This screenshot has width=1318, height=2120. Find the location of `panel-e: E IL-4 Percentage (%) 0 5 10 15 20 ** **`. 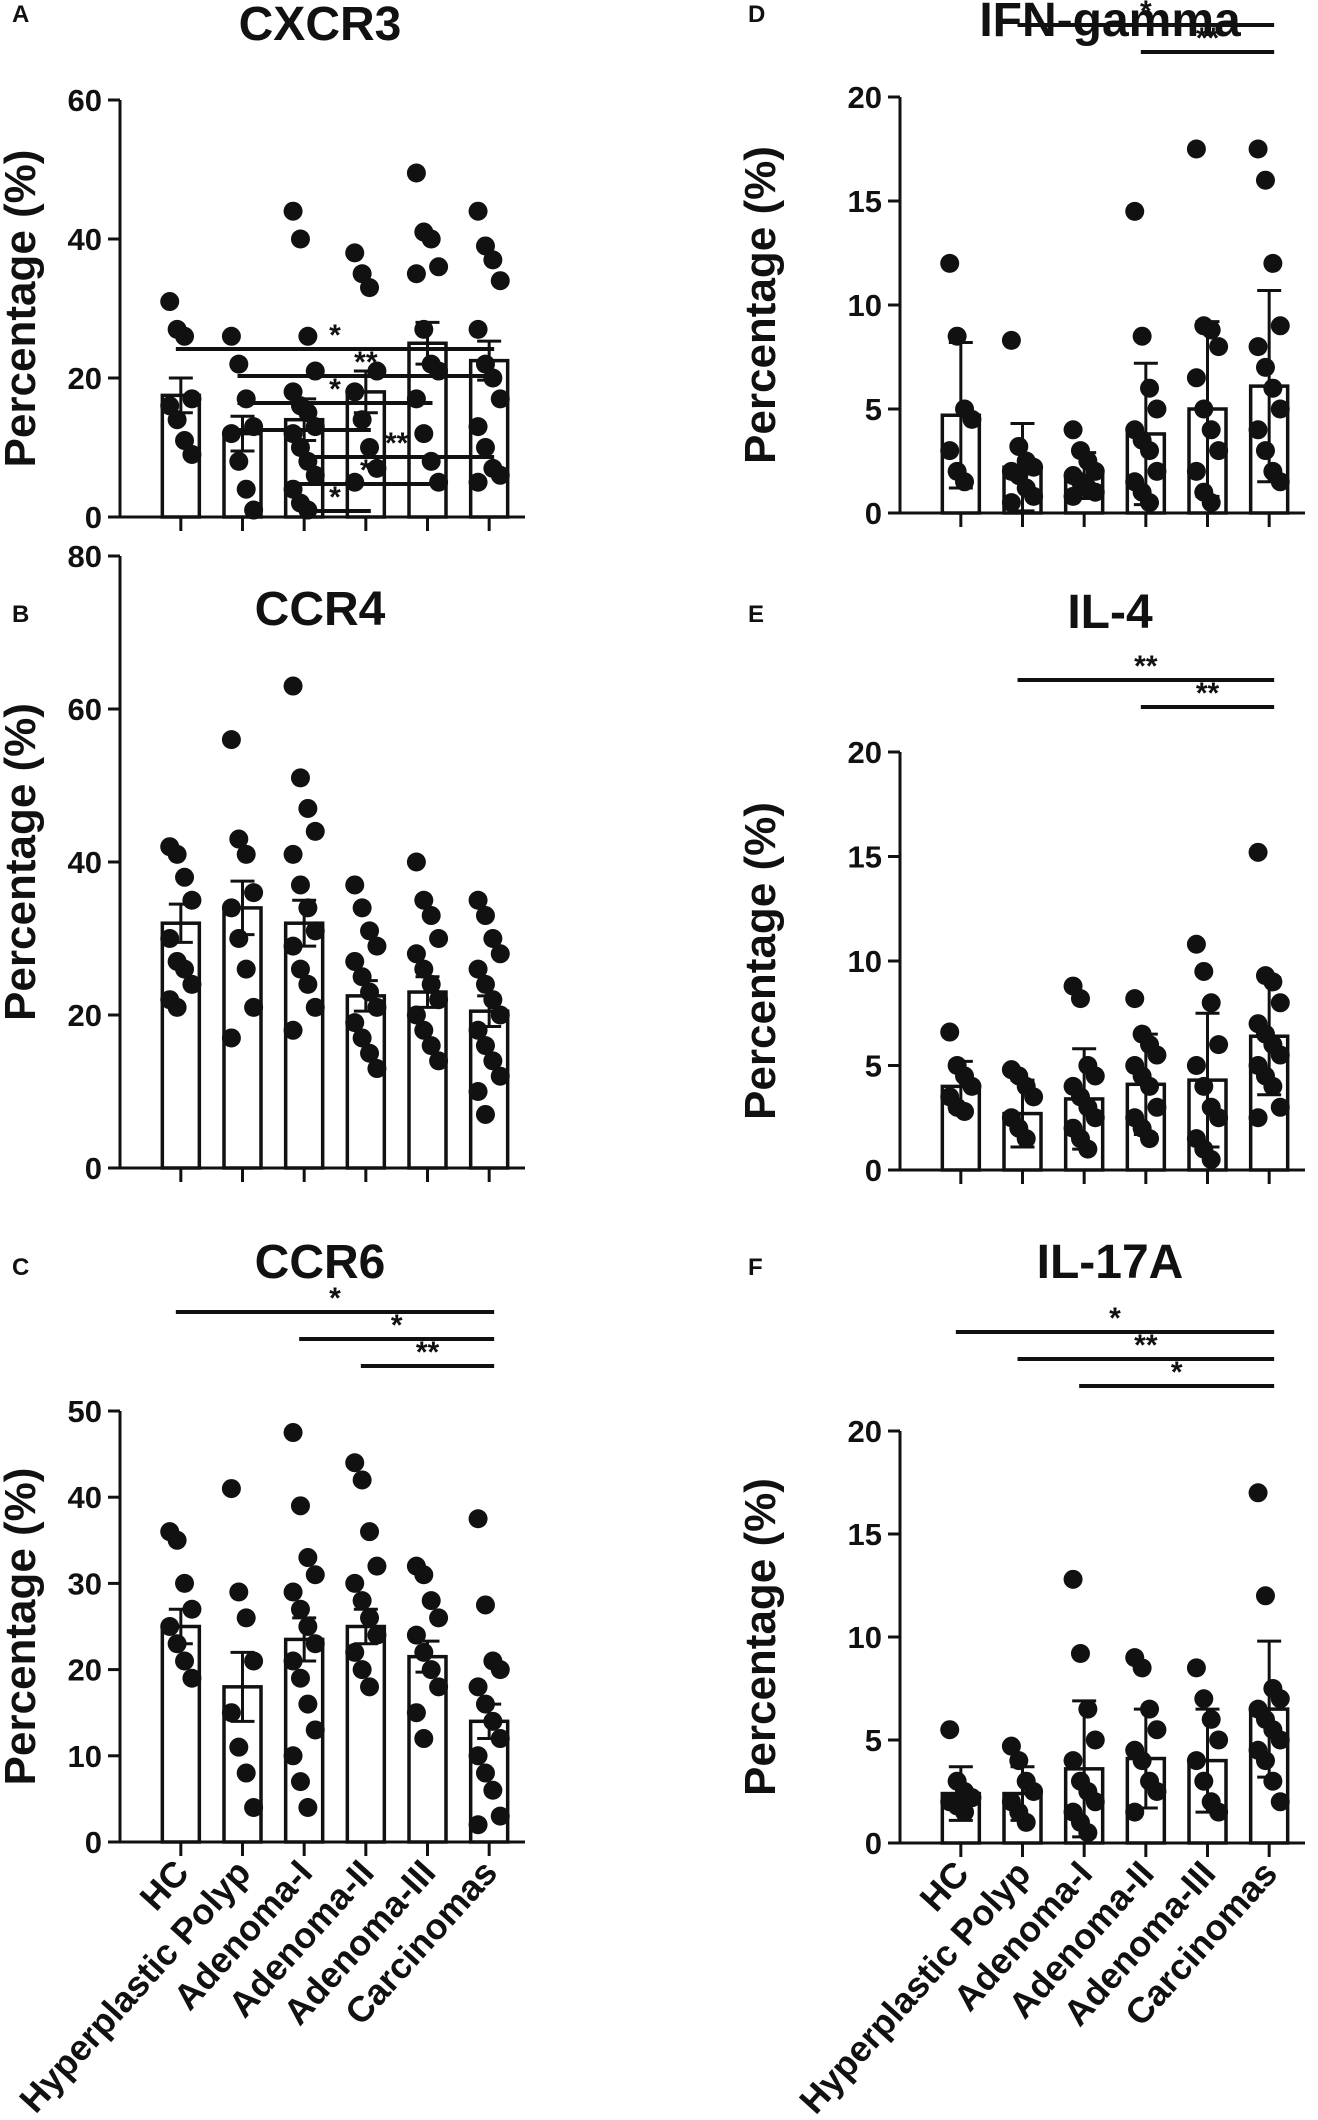

panel-e: E IL-4 Percentage (%) 0 5 10 15 20 ** ** is located at coordinates (1020, 887).